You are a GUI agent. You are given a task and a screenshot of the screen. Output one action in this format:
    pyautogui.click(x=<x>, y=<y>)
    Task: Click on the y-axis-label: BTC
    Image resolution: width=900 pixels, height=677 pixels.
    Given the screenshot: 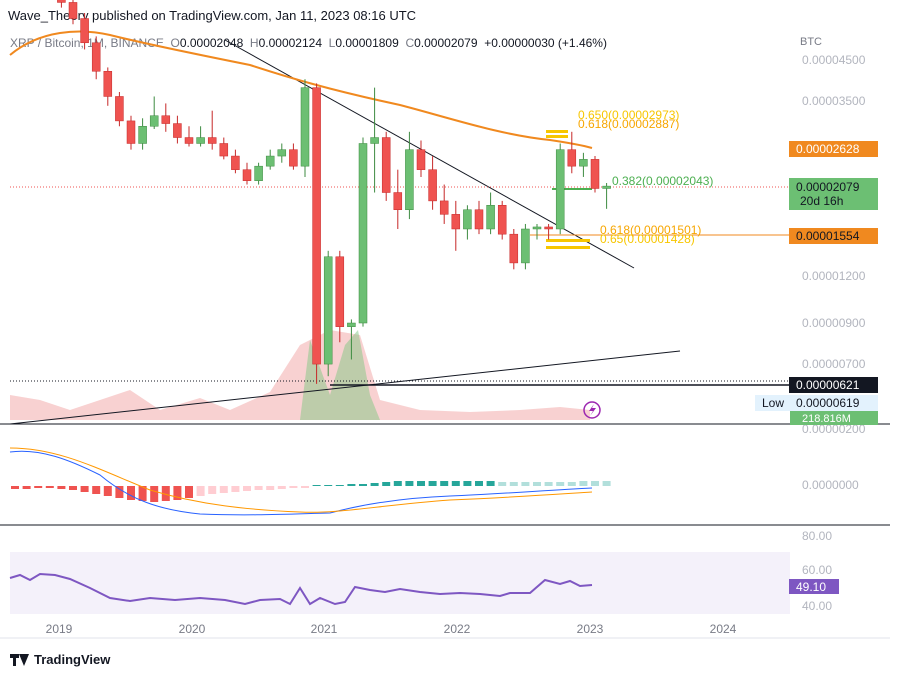 What is the action you would take?
    pyautogui.click(x=811, y=42)
    